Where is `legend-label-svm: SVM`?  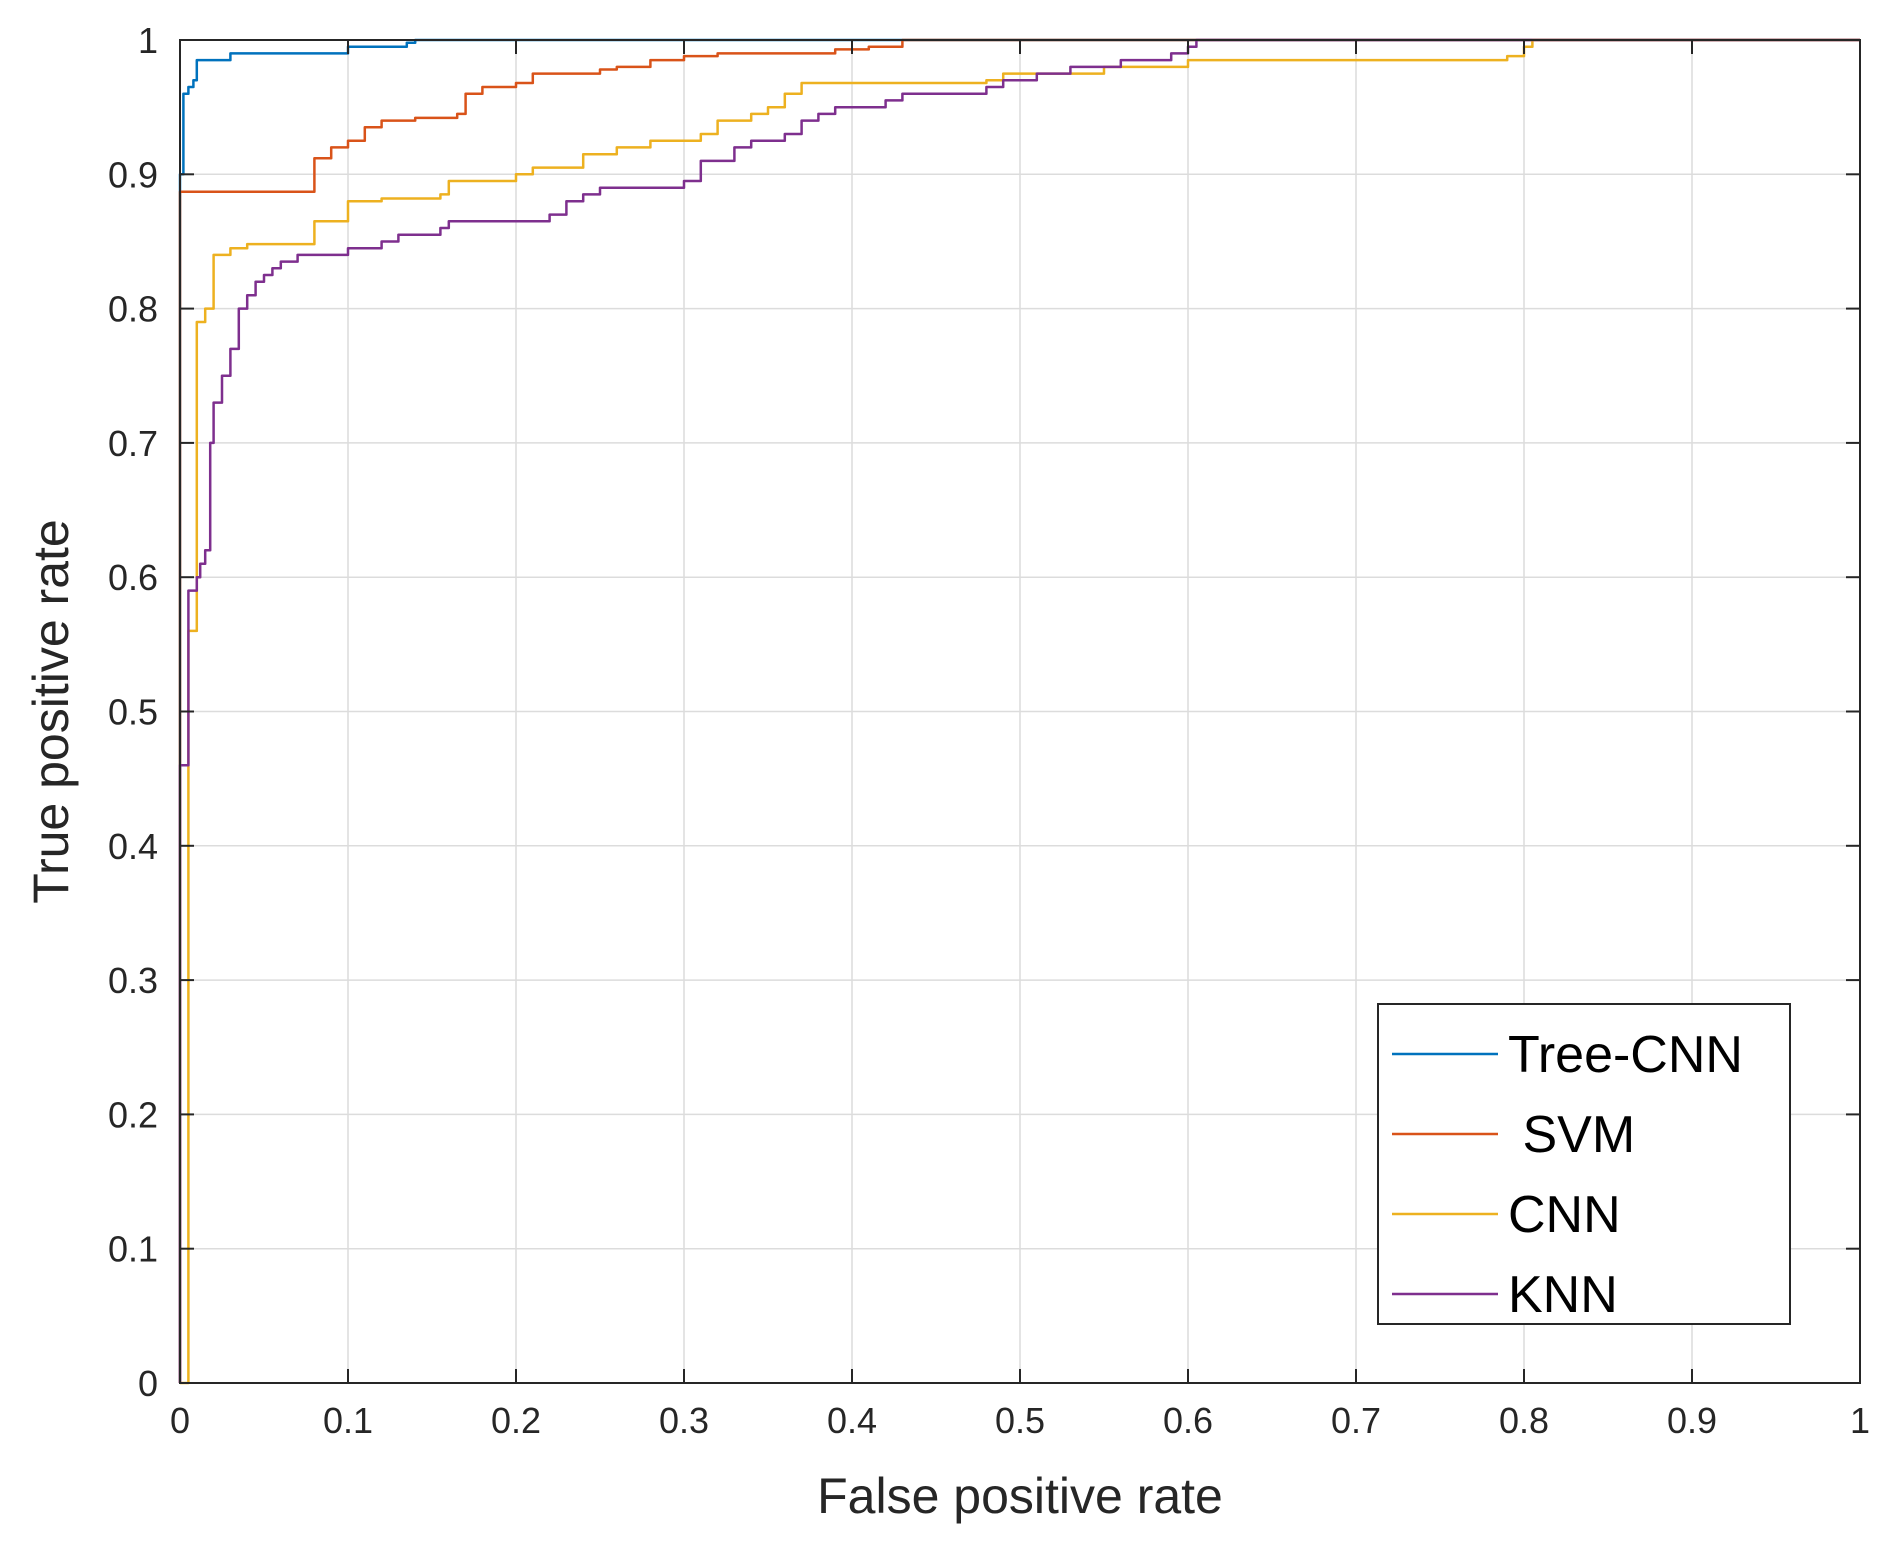
legend-label-svm: SVM is located at coordinates (1571, 1135).